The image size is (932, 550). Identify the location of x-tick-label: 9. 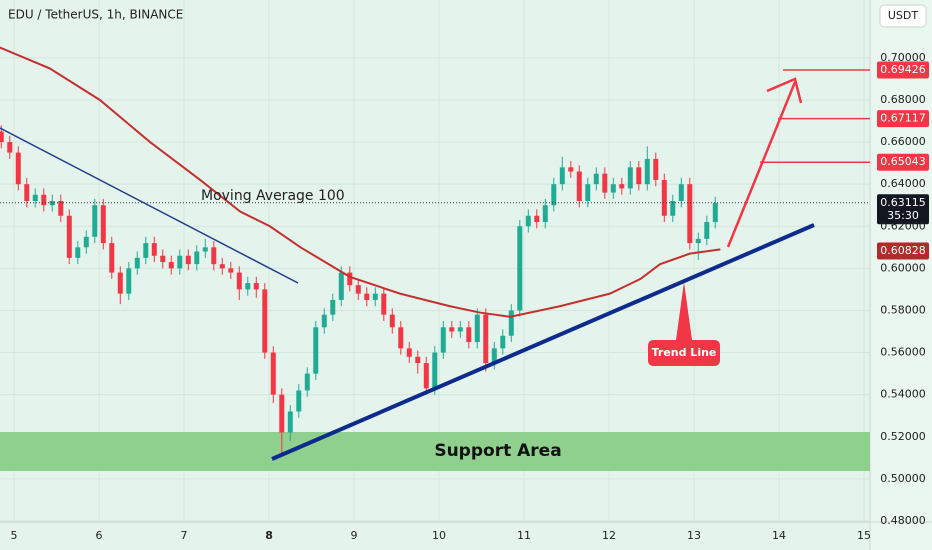
(354, 535).